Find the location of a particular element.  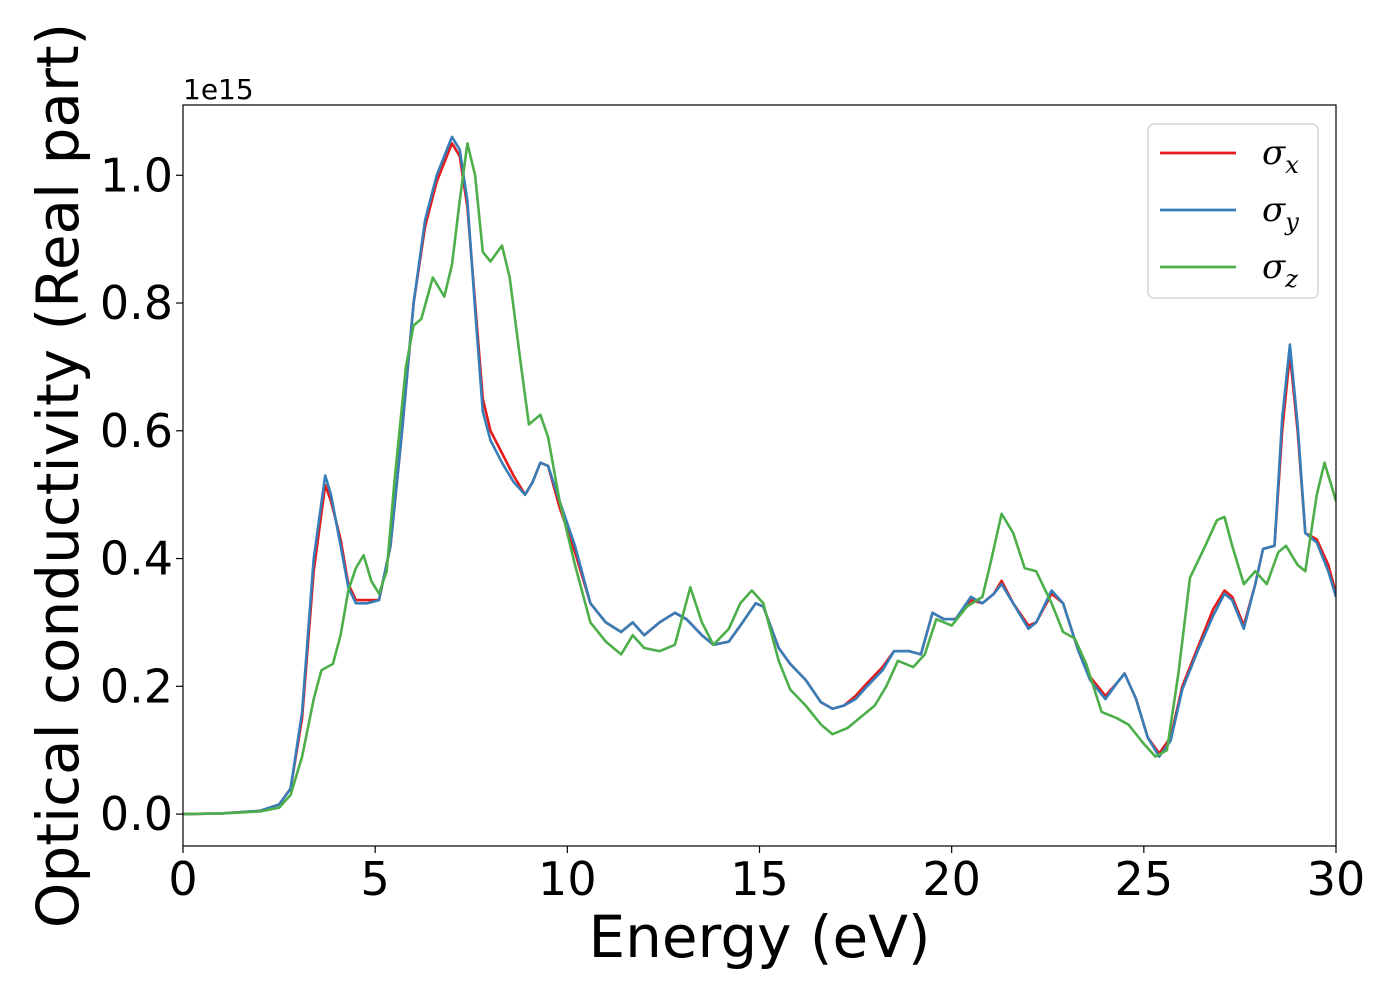

x-axis-title: Energy (eV) is located at coordinates (759, 937).